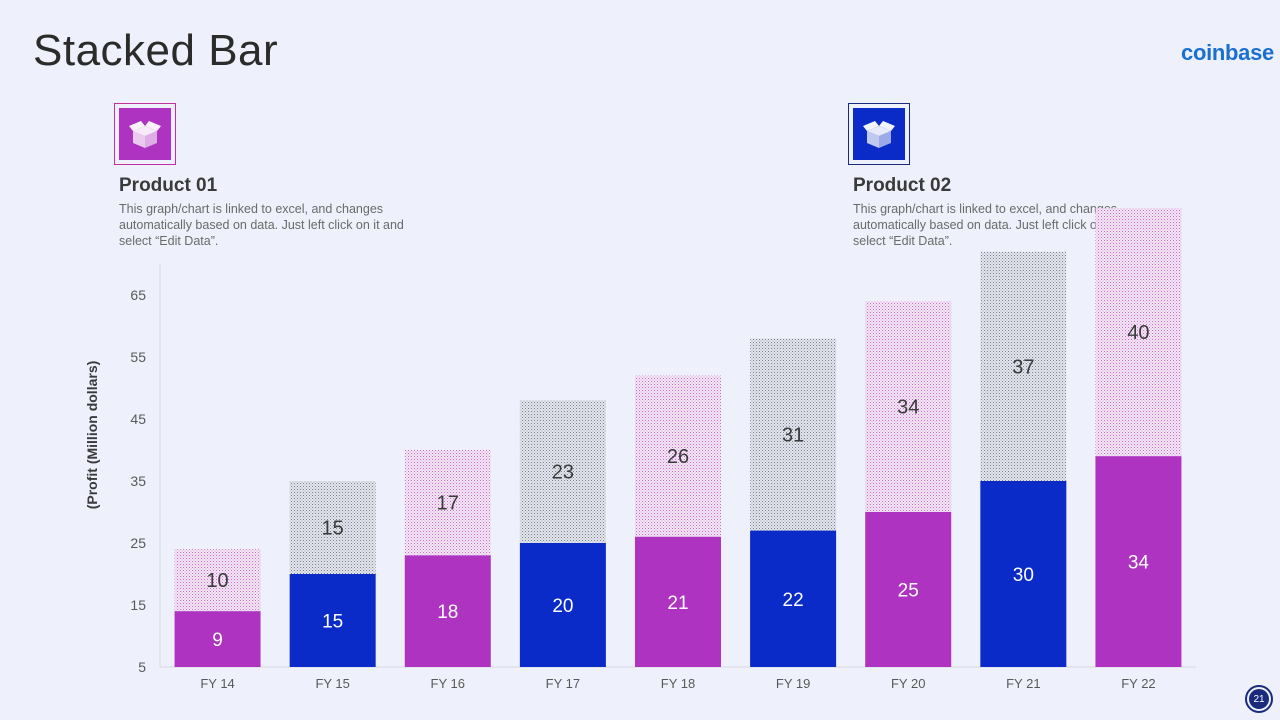 This screenshot has width=1280, height=720. I want to click on y-tick-label: 35, so click(138, 481).